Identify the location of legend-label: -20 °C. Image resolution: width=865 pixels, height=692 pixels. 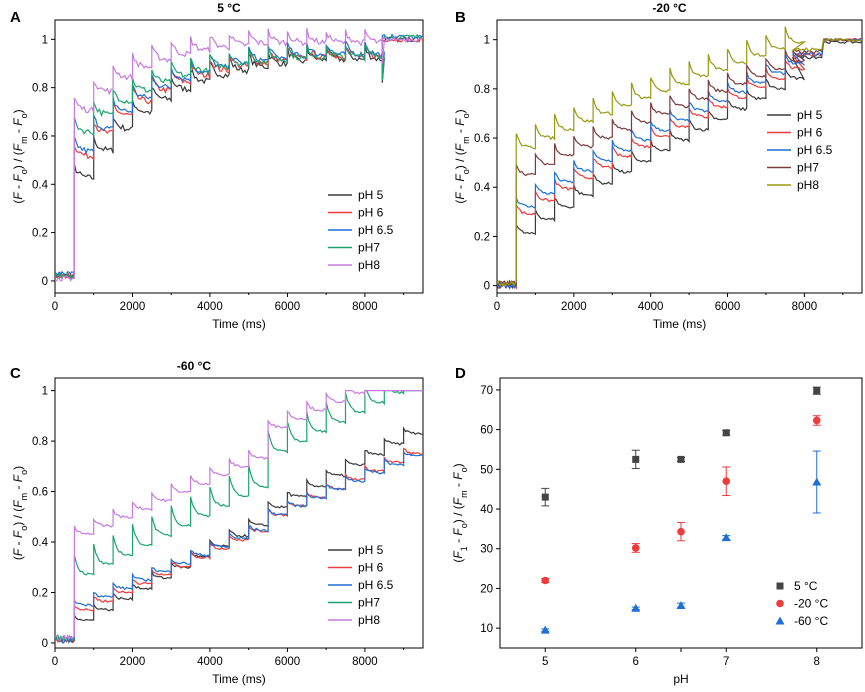
(811, 604).